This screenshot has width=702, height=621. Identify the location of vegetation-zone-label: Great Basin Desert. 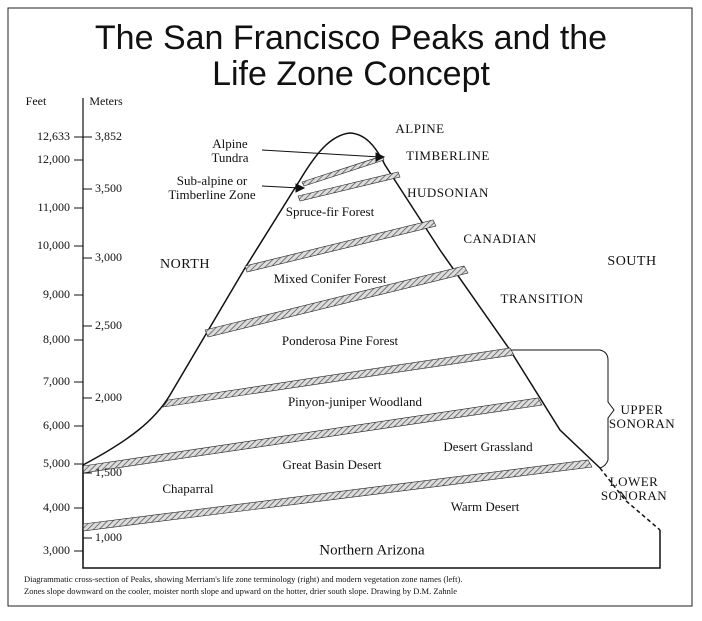
(332, 464).